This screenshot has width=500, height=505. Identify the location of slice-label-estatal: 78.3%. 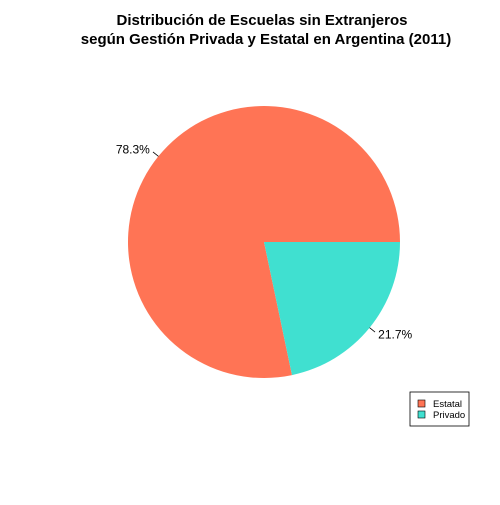
(133, 149).